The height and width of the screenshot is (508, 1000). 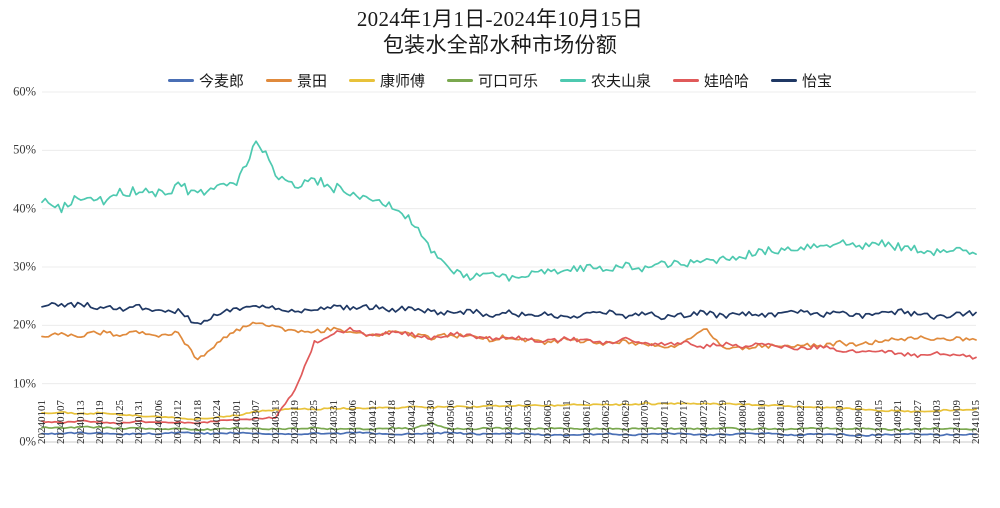 I want to click on legend-label: 今麦郎, so click(x=221, y=82).